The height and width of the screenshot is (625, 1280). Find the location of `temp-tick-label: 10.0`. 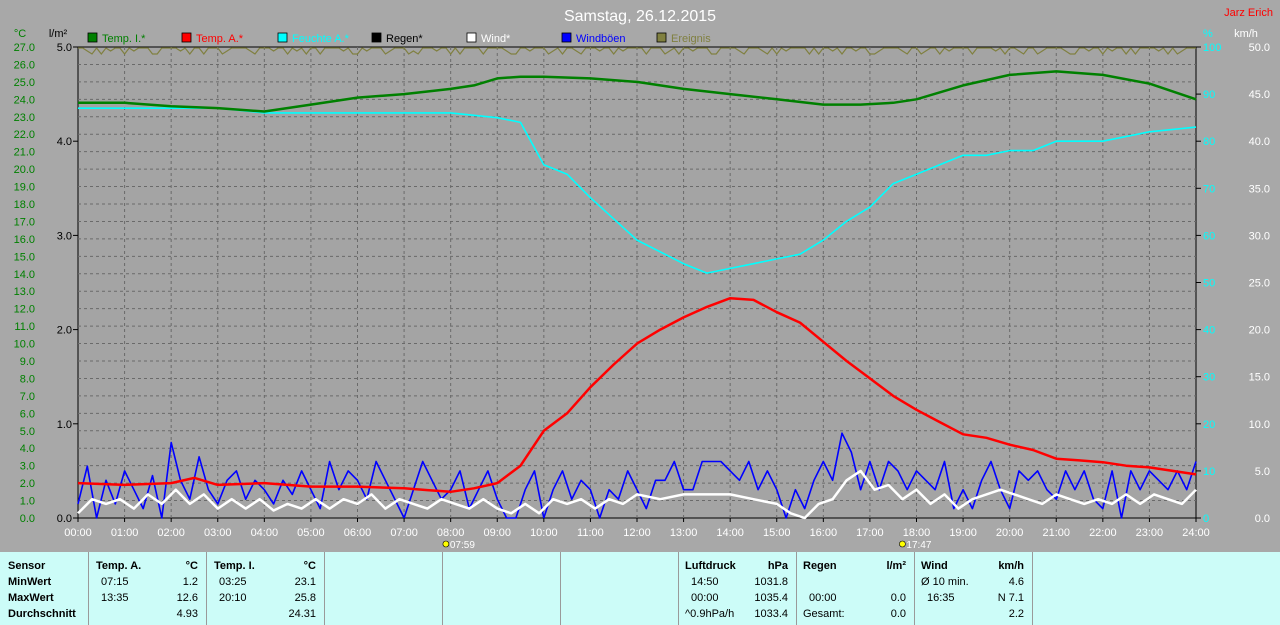

temp-tick-label: 10.0 is located at coordinates (24, 345).